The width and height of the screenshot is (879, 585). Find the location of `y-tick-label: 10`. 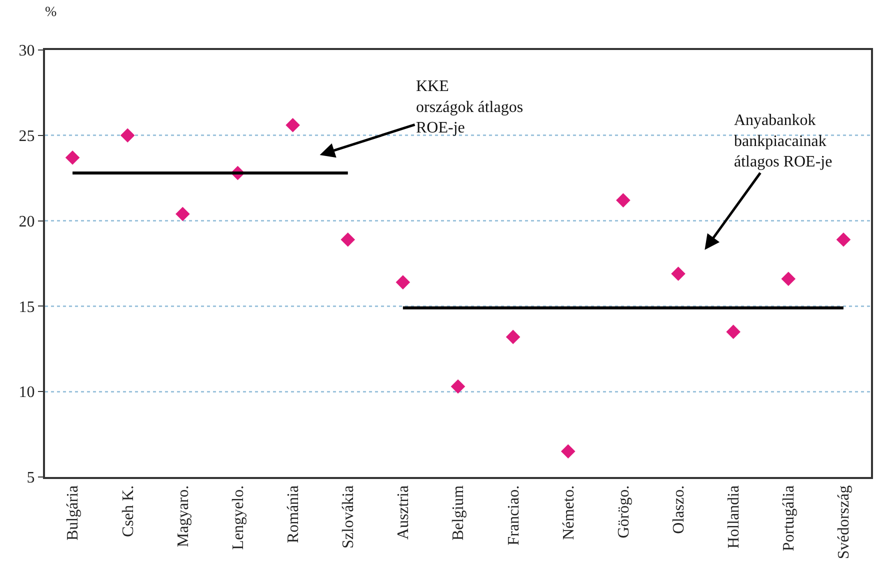

y-tick-label: 10 is located at coordinates (26, 393).